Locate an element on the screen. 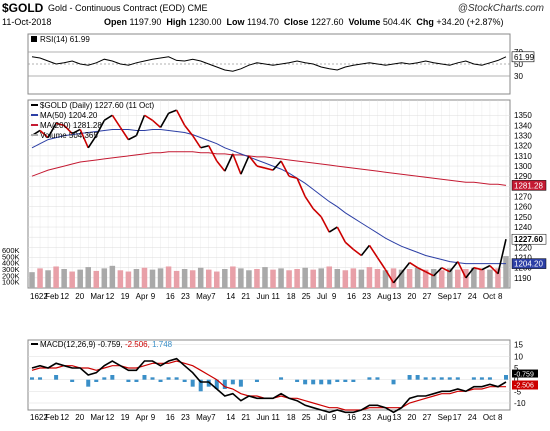  macd-last-box is located at coordinates (525, 373).